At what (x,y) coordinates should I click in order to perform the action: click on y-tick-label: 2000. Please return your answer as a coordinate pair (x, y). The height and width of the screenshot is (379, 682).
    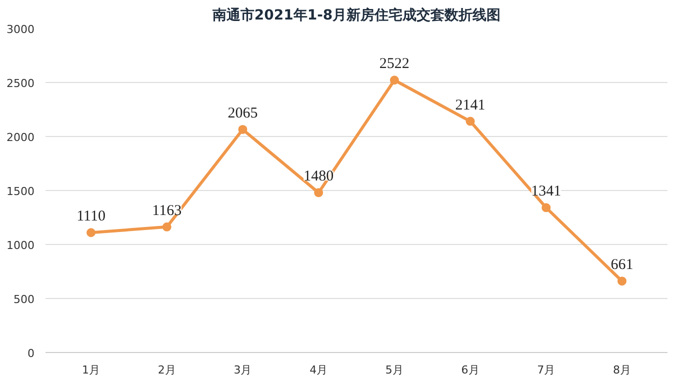
    Looking at the image, I should click on (20, 137).